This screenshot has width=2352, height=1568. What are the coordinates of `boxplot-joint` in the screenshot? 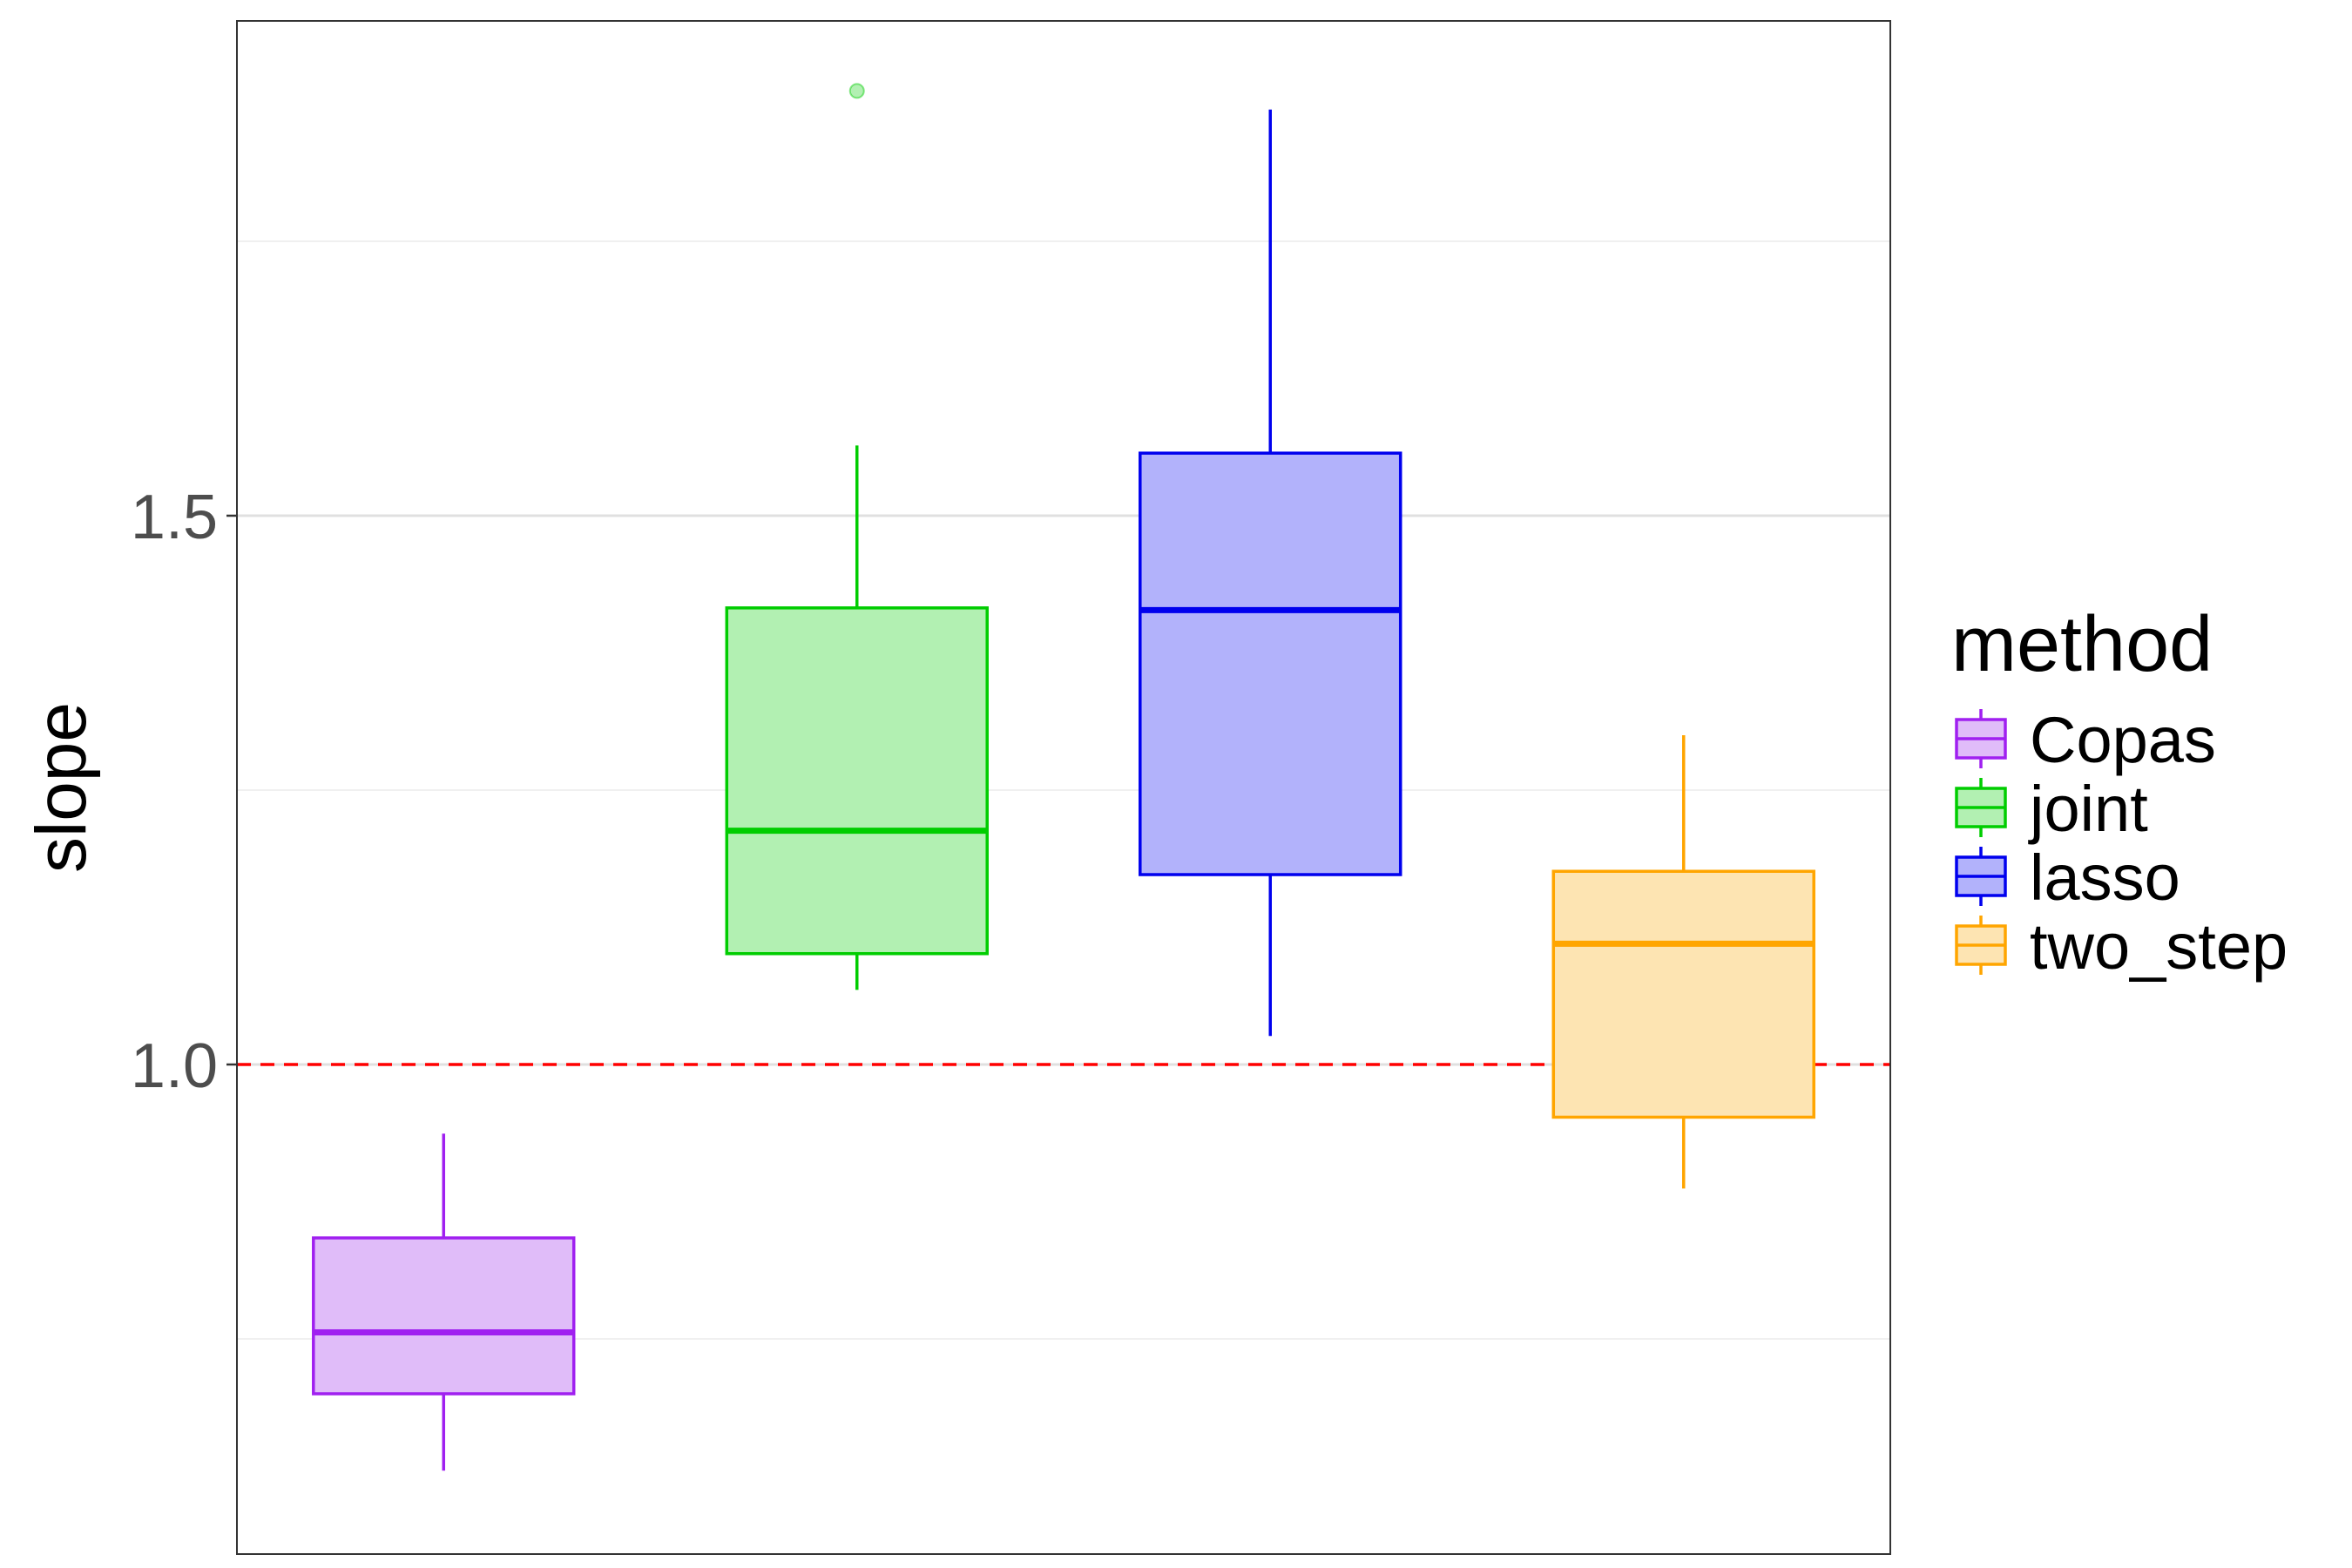 It's located at (857, 536).